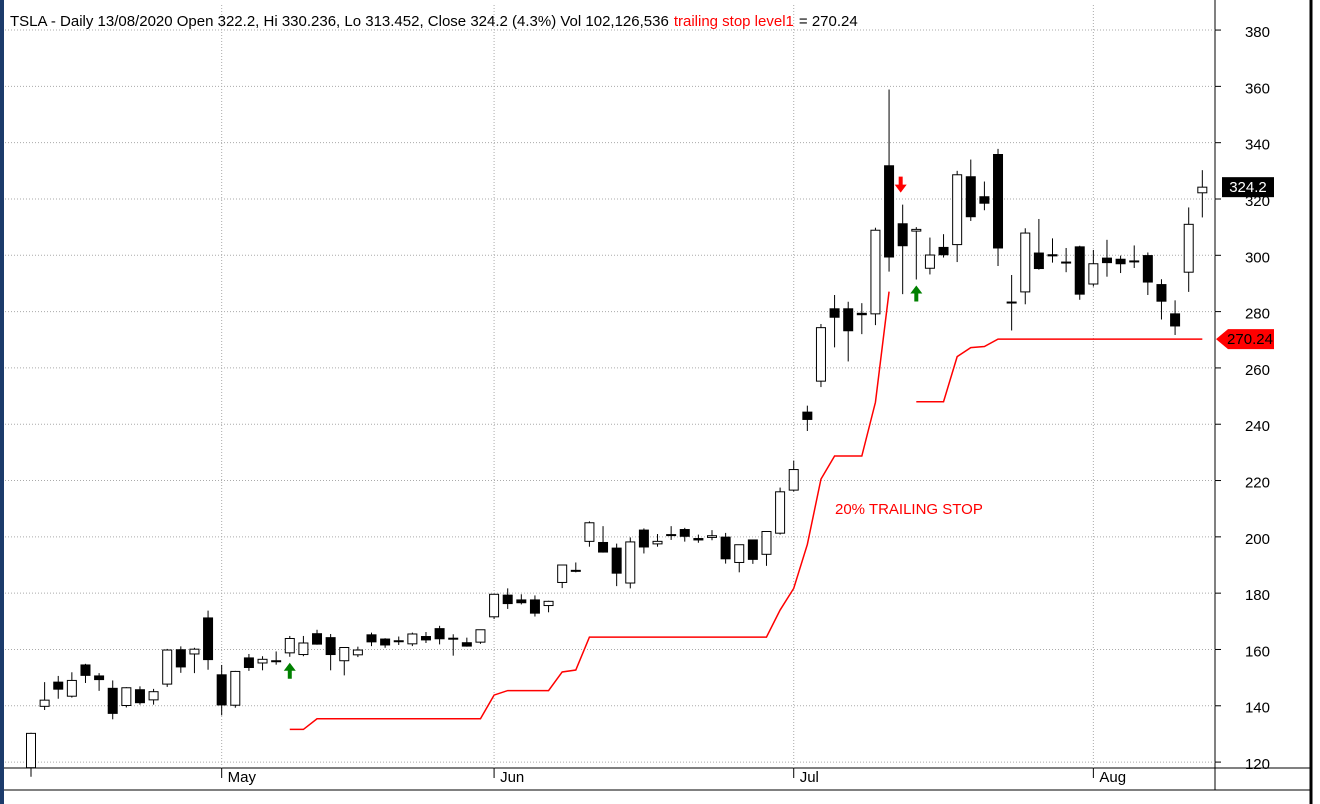  What do you see at coordinates (828, 21) in the screenshot?
I see `indicator-value: = 270.24` at bounding box center [828, 21].